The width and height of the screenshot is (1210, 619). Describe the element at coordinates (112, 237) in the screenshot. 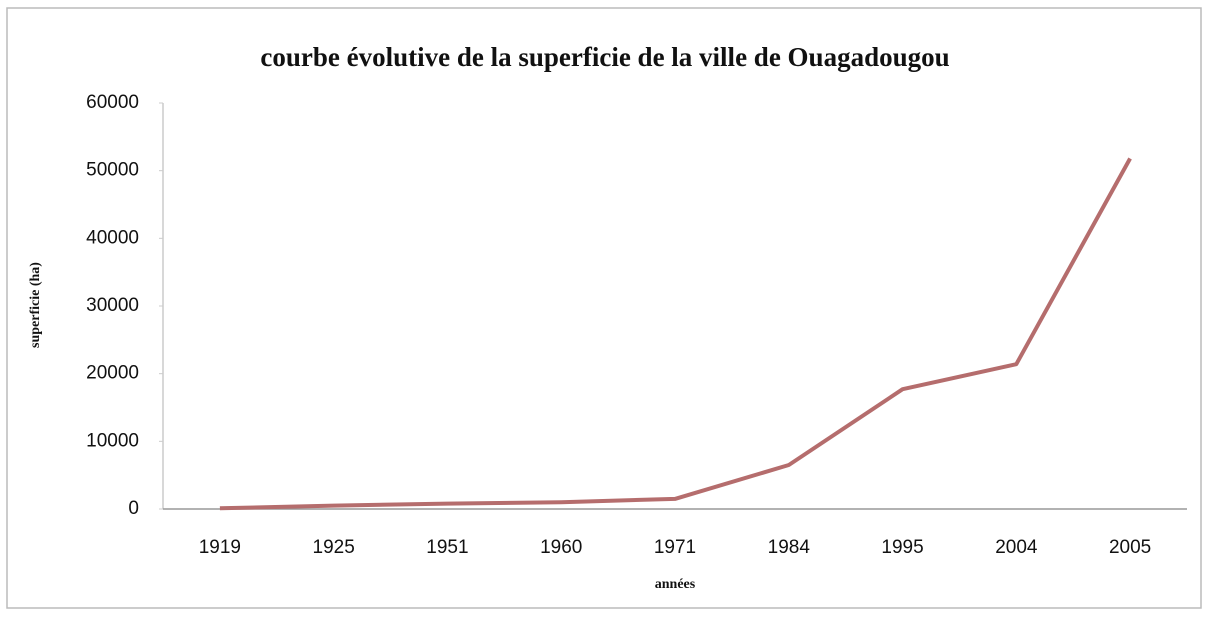

I see `y-tick-label: 40000` at that location.